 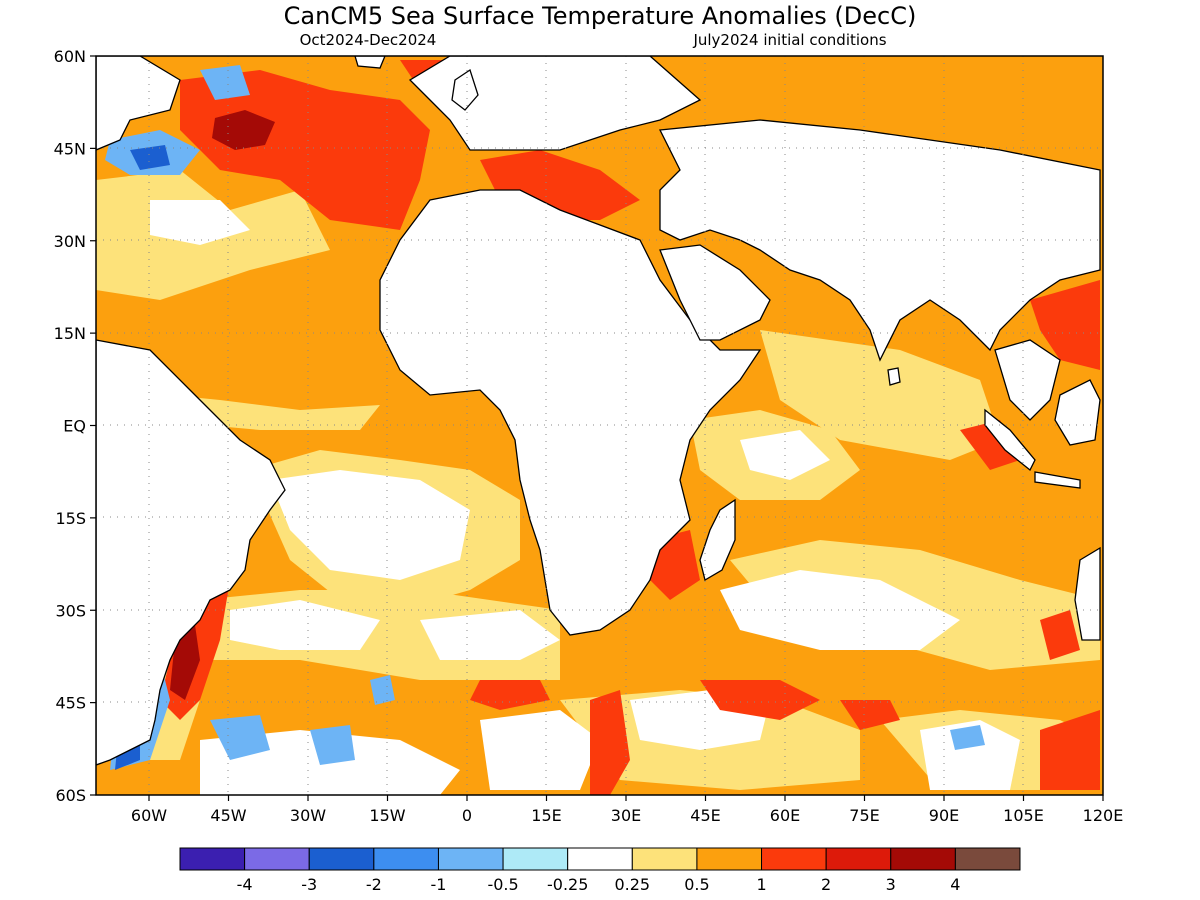 What do you see at coordinates (70, 56) in the screenshot?
I see `lat-tick-label: 60N` at bounding box center [70, 56].